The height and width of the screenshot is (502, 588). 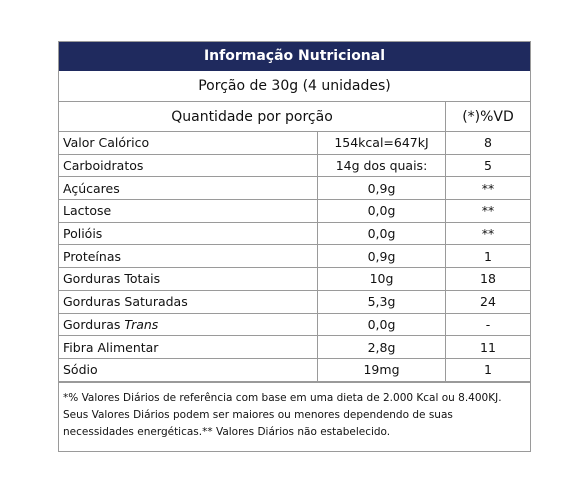 I want to click on label-text: Proteínas, so click(x=92, y=256).